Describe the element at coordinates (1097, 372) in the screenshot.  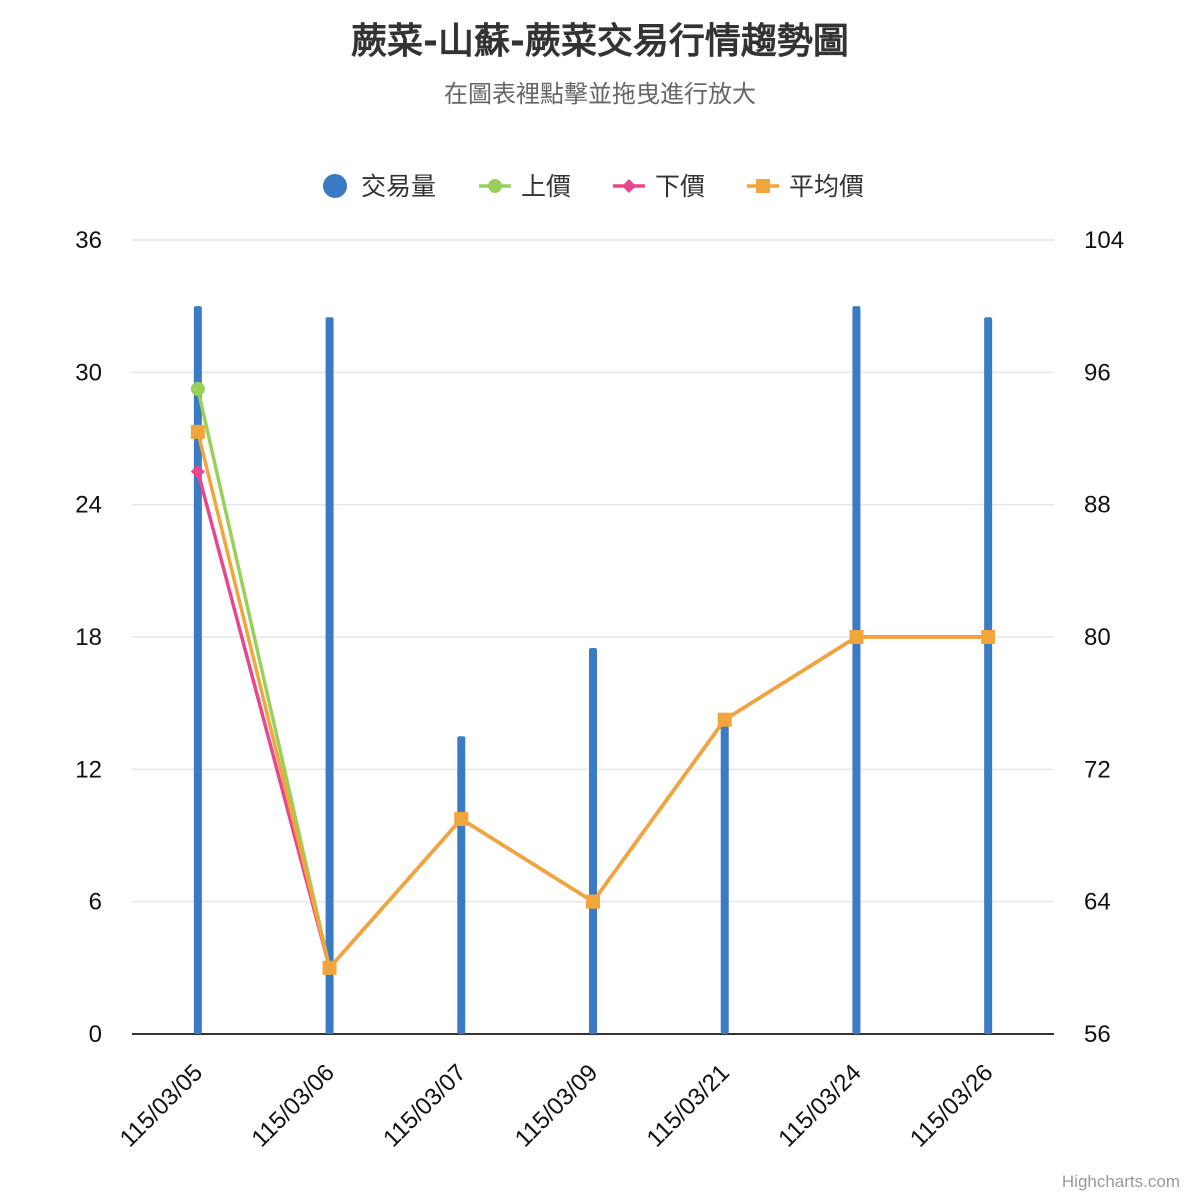
I see `y-right-tick-label: 96` at that location.